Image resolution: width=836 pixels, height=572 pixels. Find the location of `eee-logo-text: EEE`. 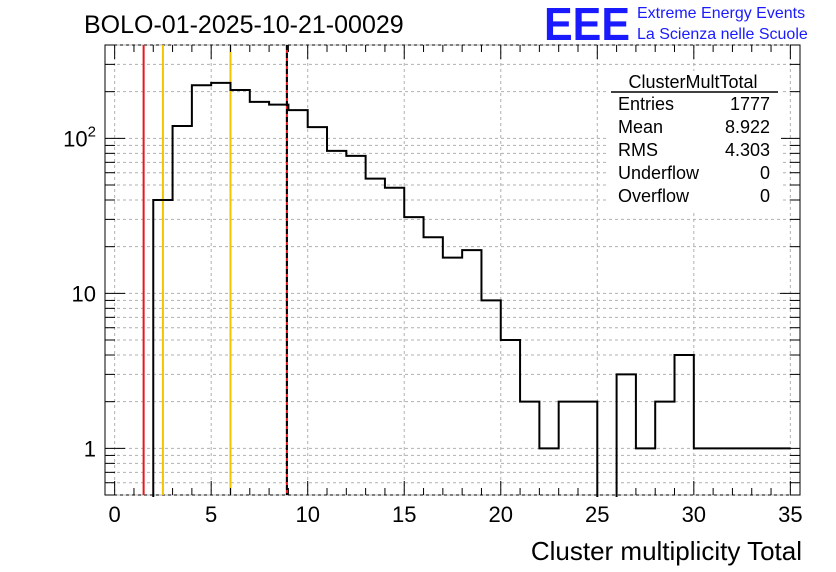

eee-logo-text: EEE is located at coordinates (587, 25).